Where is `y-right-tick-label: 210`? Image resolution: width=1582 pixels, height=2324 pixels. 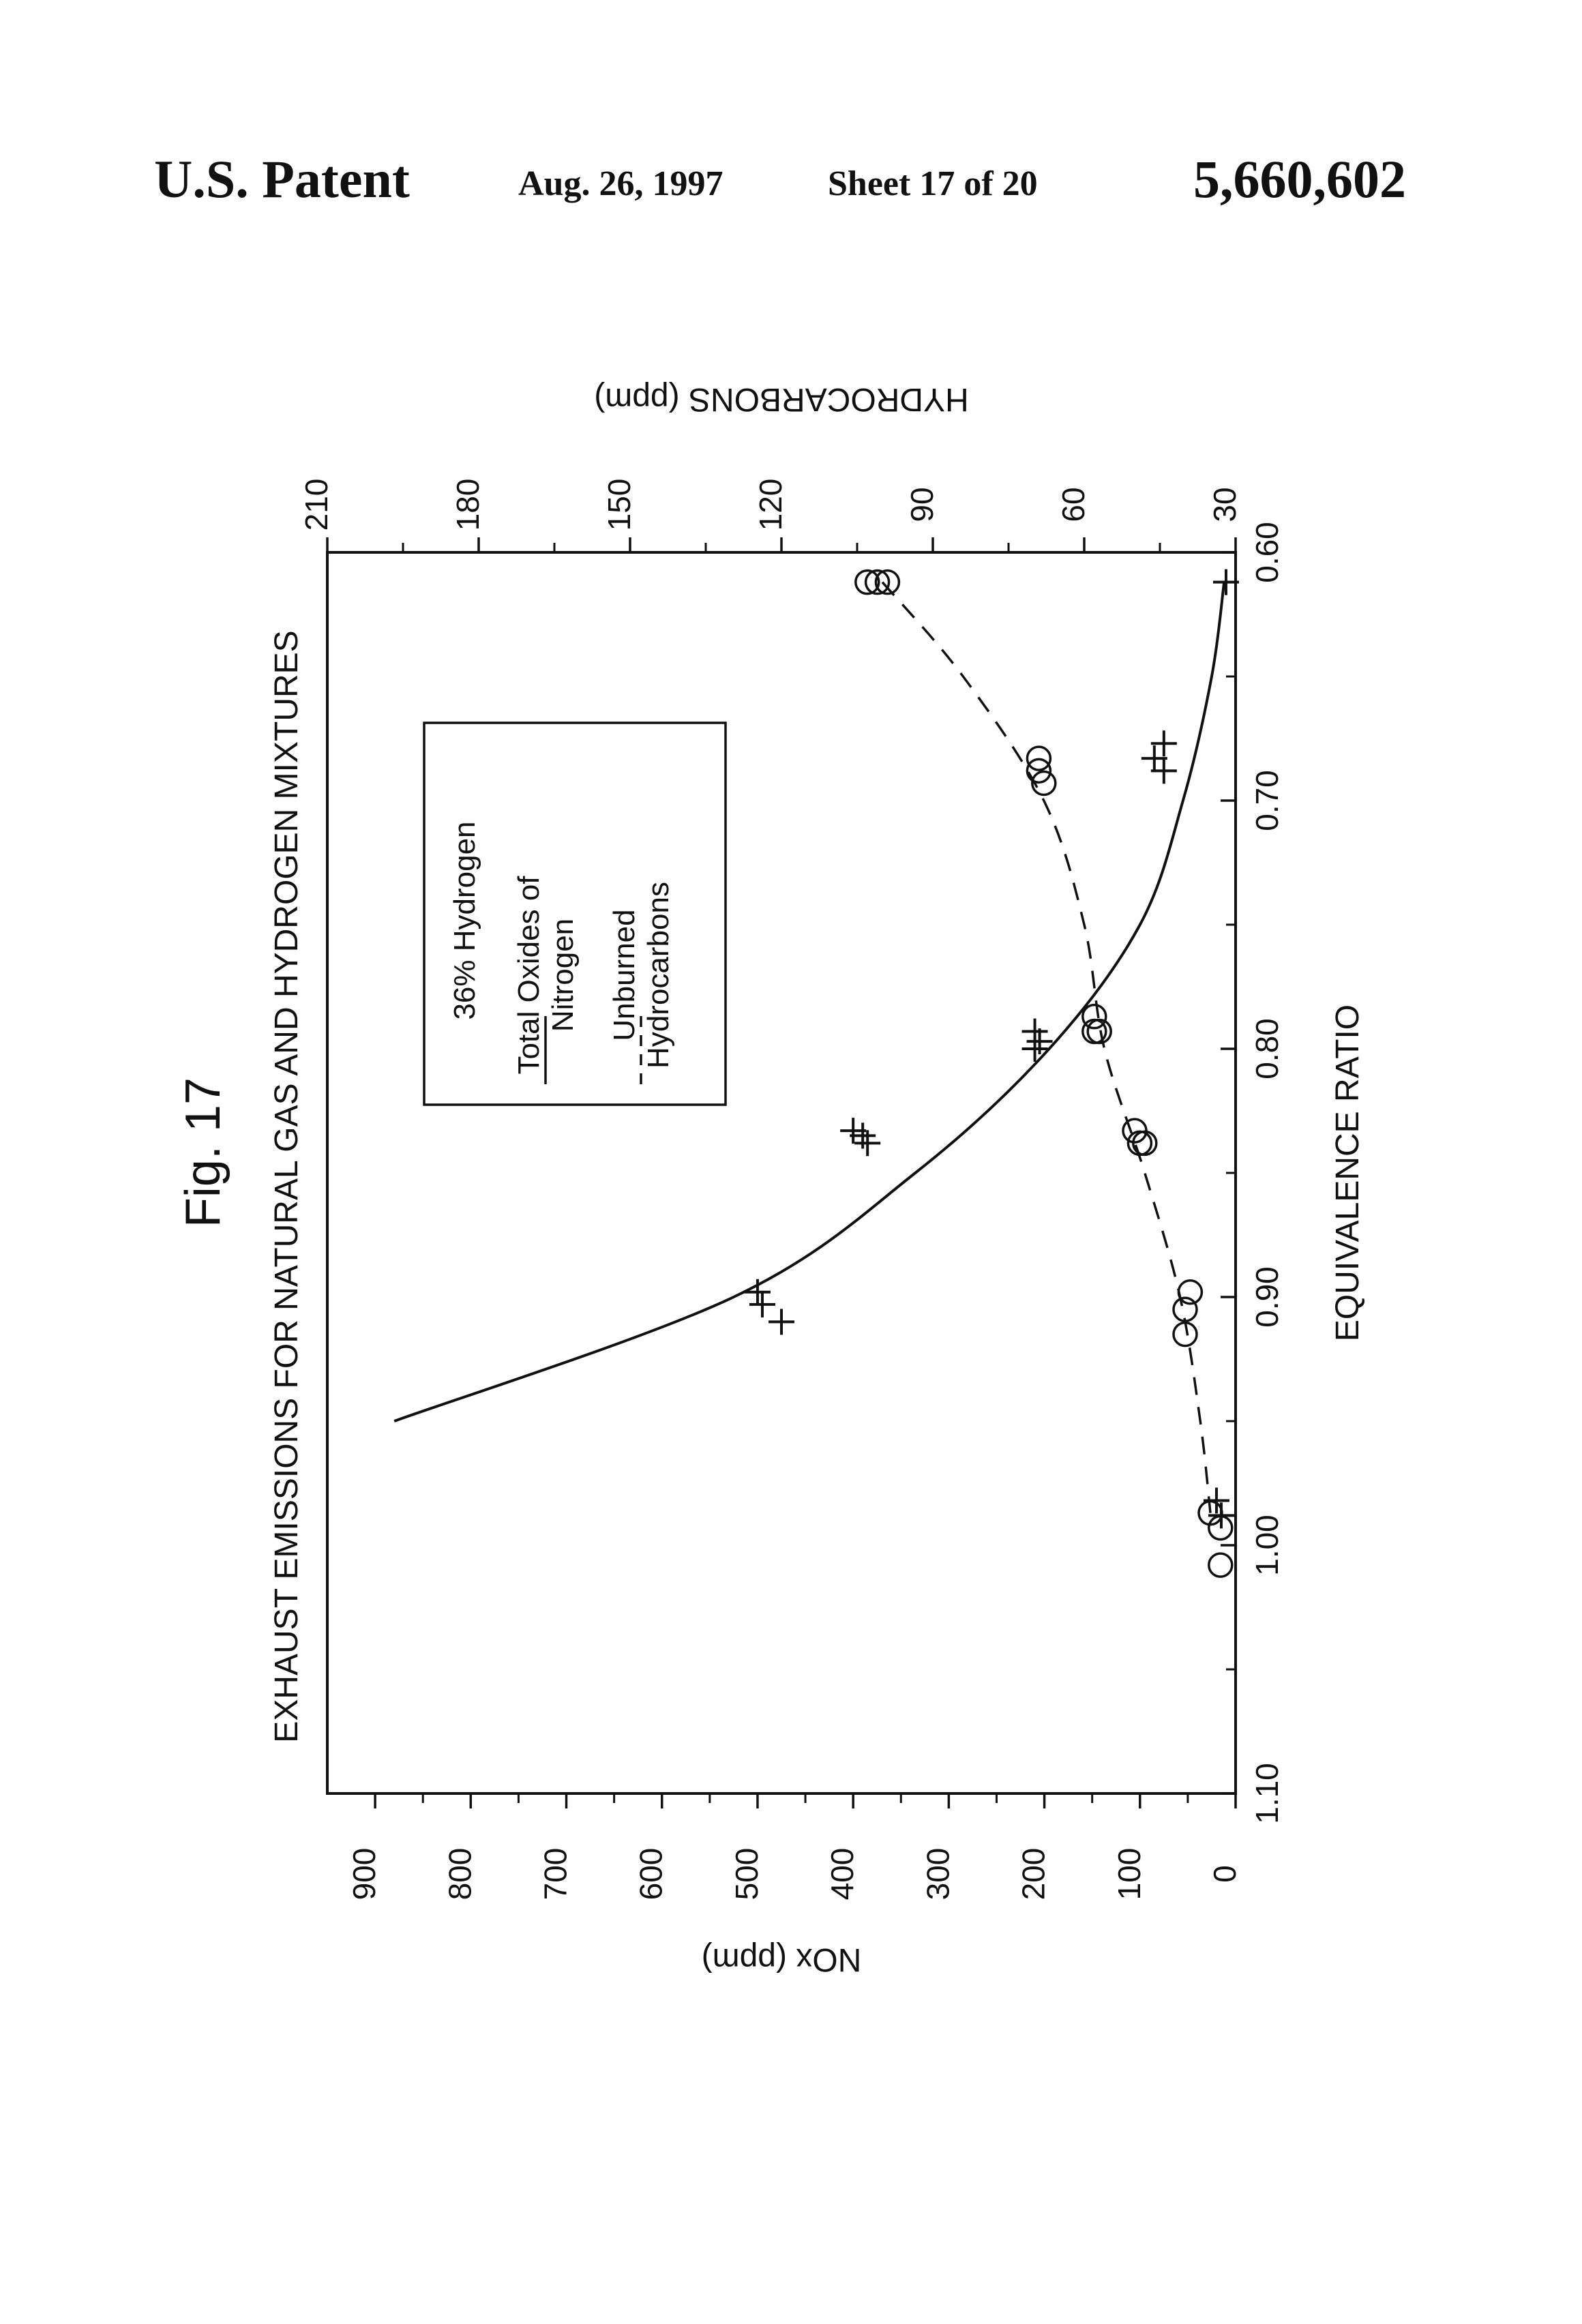 y-right-tick-label: 210 is located at coordinates (316, 505).